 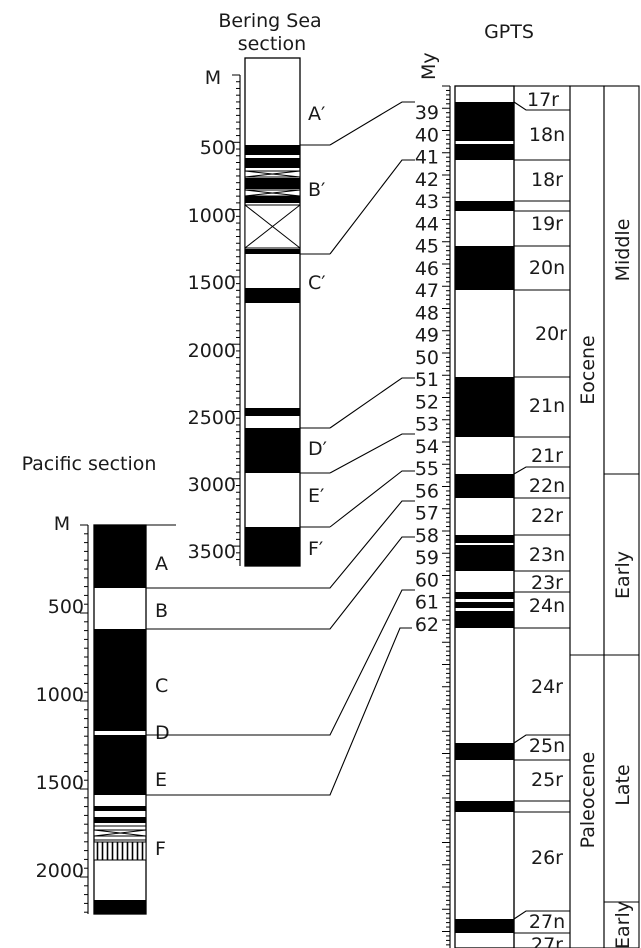 I want to click on pacific-interval-d: D, so click(x=162, y=733).